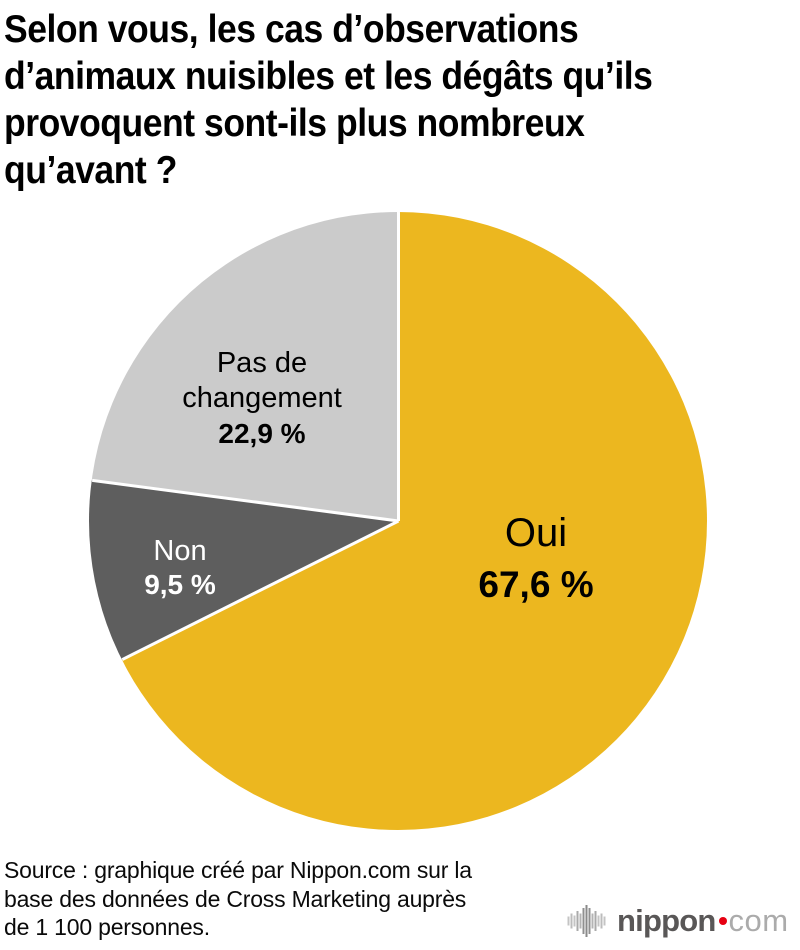 The image size is (800, 950). I want to click on nippon-logo: nippon com, so click(677, 921).